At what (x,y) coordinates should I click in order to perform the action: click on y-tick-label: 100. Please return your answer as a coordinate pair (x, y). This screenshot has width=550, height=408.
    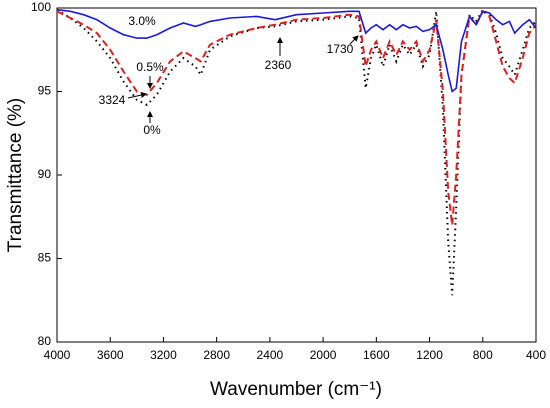
    Looking at the image, I should click on (41, 7).